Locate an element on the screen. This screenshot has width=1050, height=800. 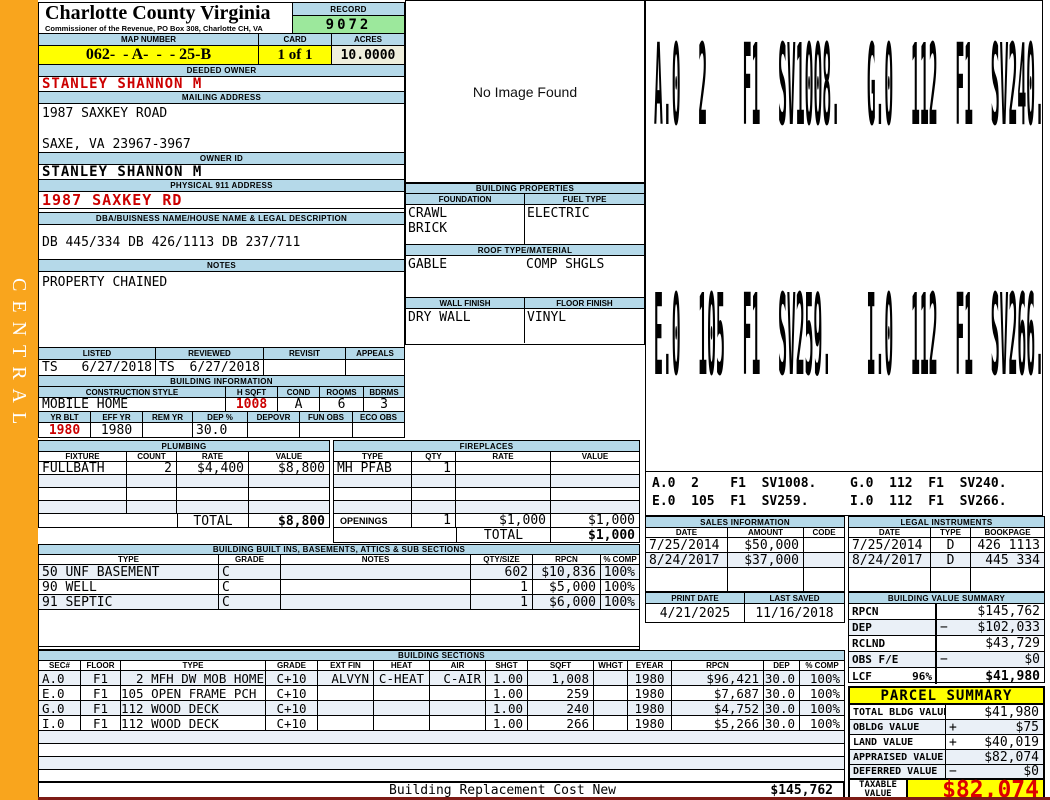
table-row: 90 WELL C 1 $5,000 100% is located at coordinates (339, 587).